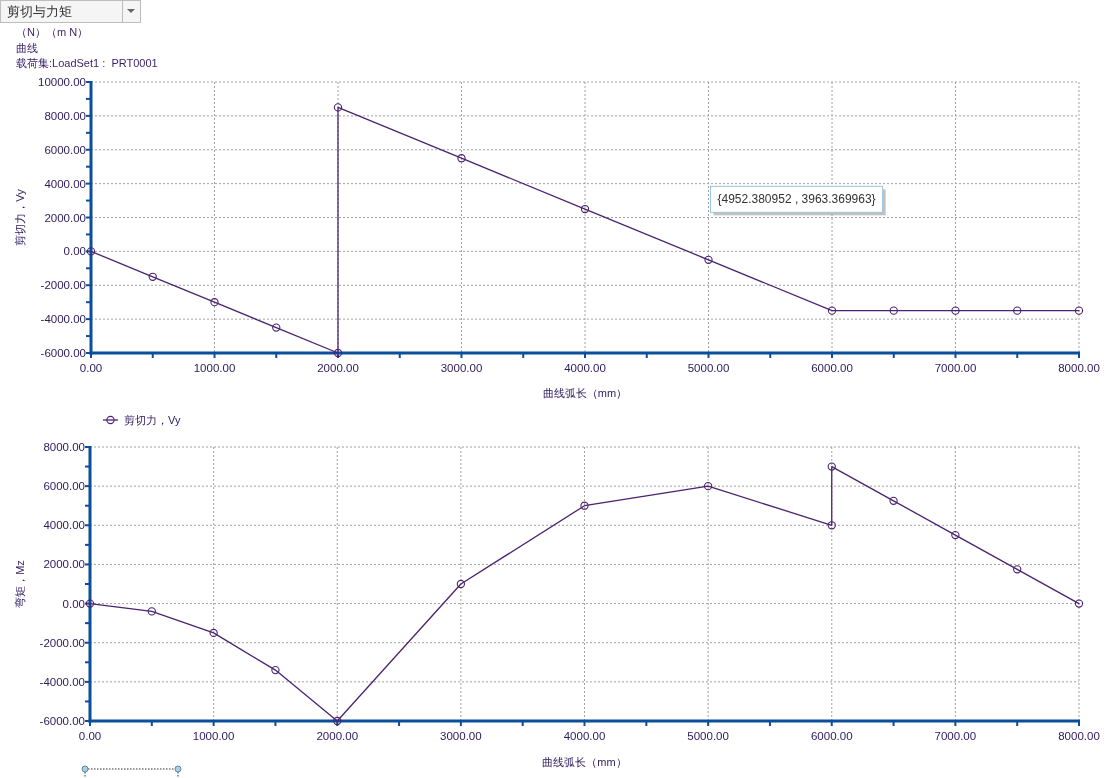 The image size is (1110, 778). What do you see at coordinates (152, 420) in the screenshot?
I see `legend-label: 剪切力，Vy` at bounding box center [152, 420].